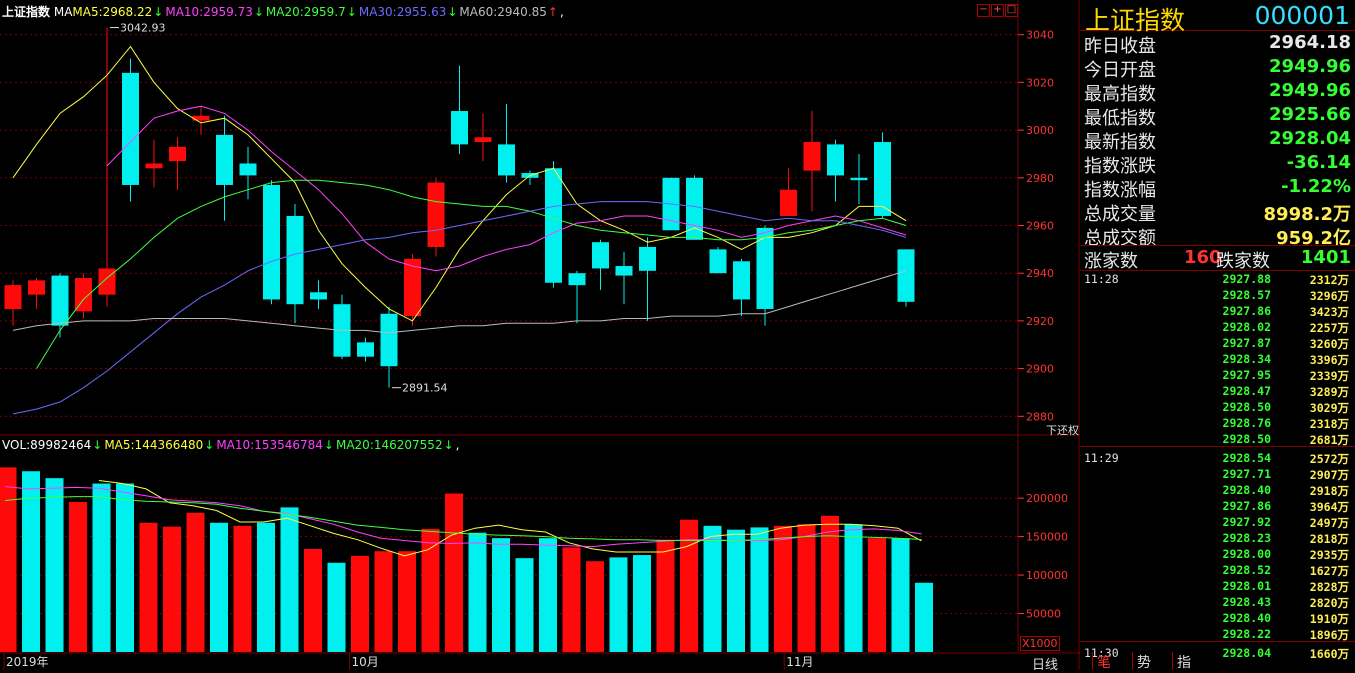 The image size is (1355, 673). I want to click on advance-value: 160, so click(1203, 257).